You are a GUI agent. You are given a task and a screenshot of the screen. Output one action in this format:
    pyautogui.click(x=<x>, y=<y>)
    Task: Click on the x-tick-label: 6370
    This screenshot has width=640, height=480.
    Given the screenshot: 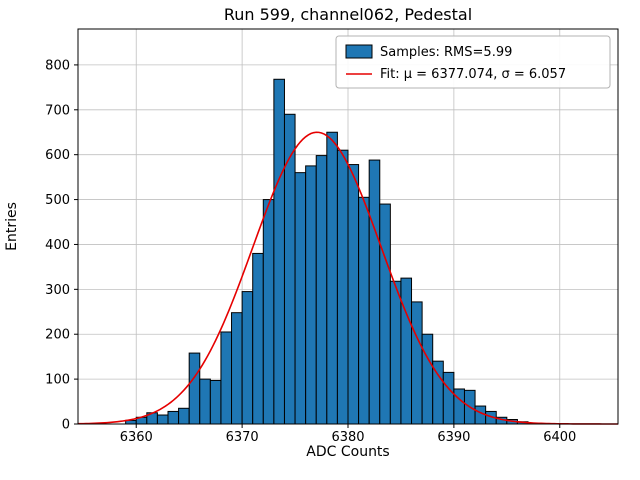 What is the action you would take?
    pyautogui.click(x=242, y=437)
    